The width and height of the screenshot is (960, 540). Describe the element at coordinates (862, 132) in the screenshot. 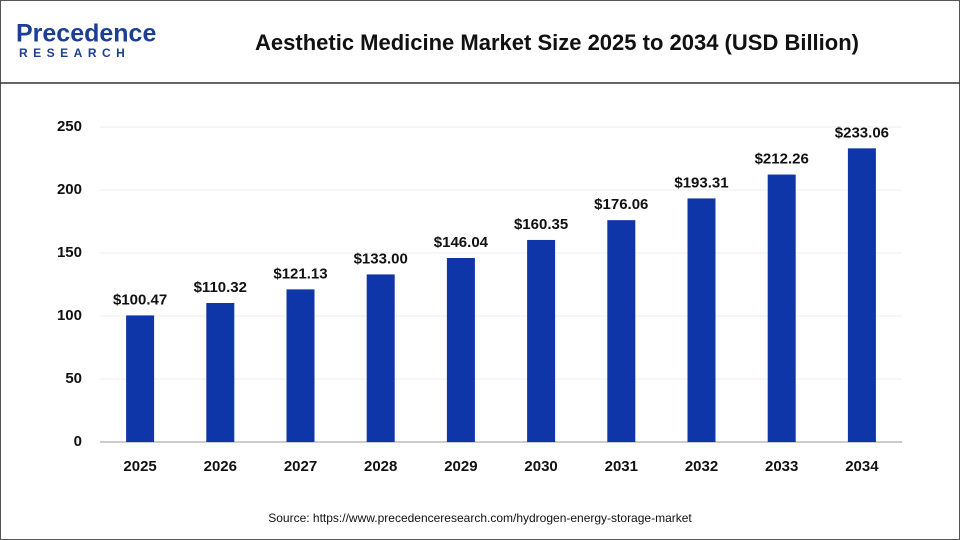

I see `value-label: $233.06` at that location.